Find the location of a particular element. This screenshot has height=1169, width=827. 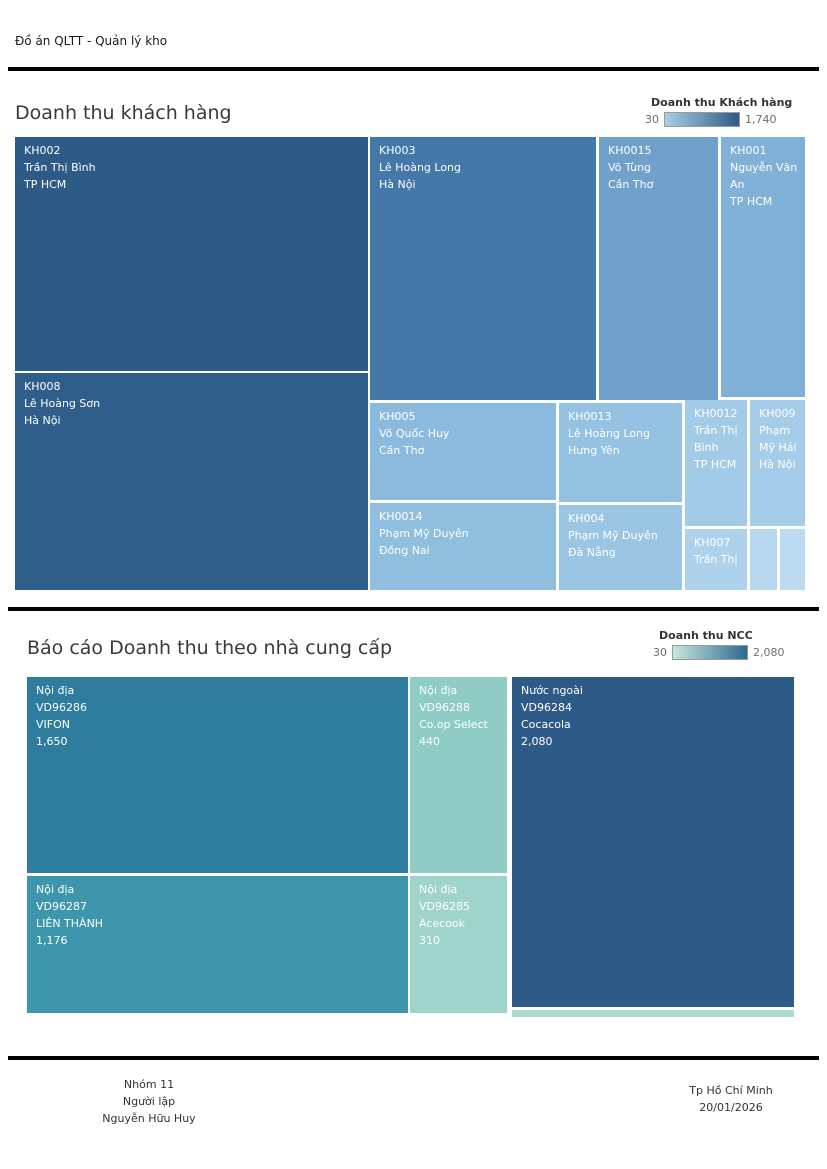

treemap-cell-KH0014: KH0014 Phạm Mỹ Duyên Đồng Nai is located at coordinates (463, 546).